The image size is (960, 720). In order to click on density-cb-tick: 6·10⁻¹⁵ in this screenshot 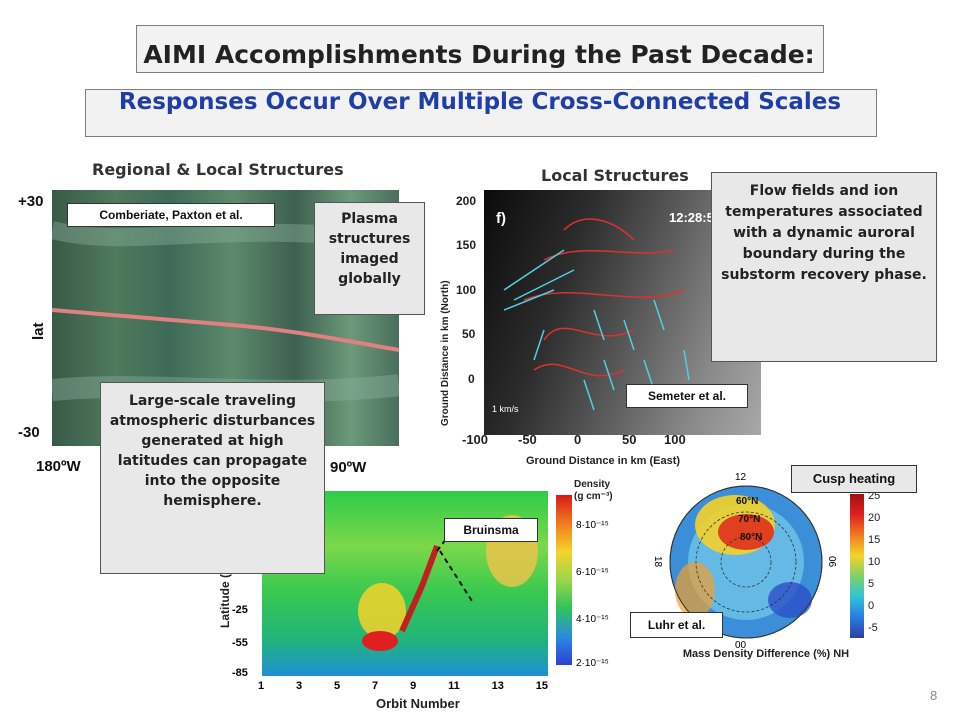, I will do `click(592, 572)`.